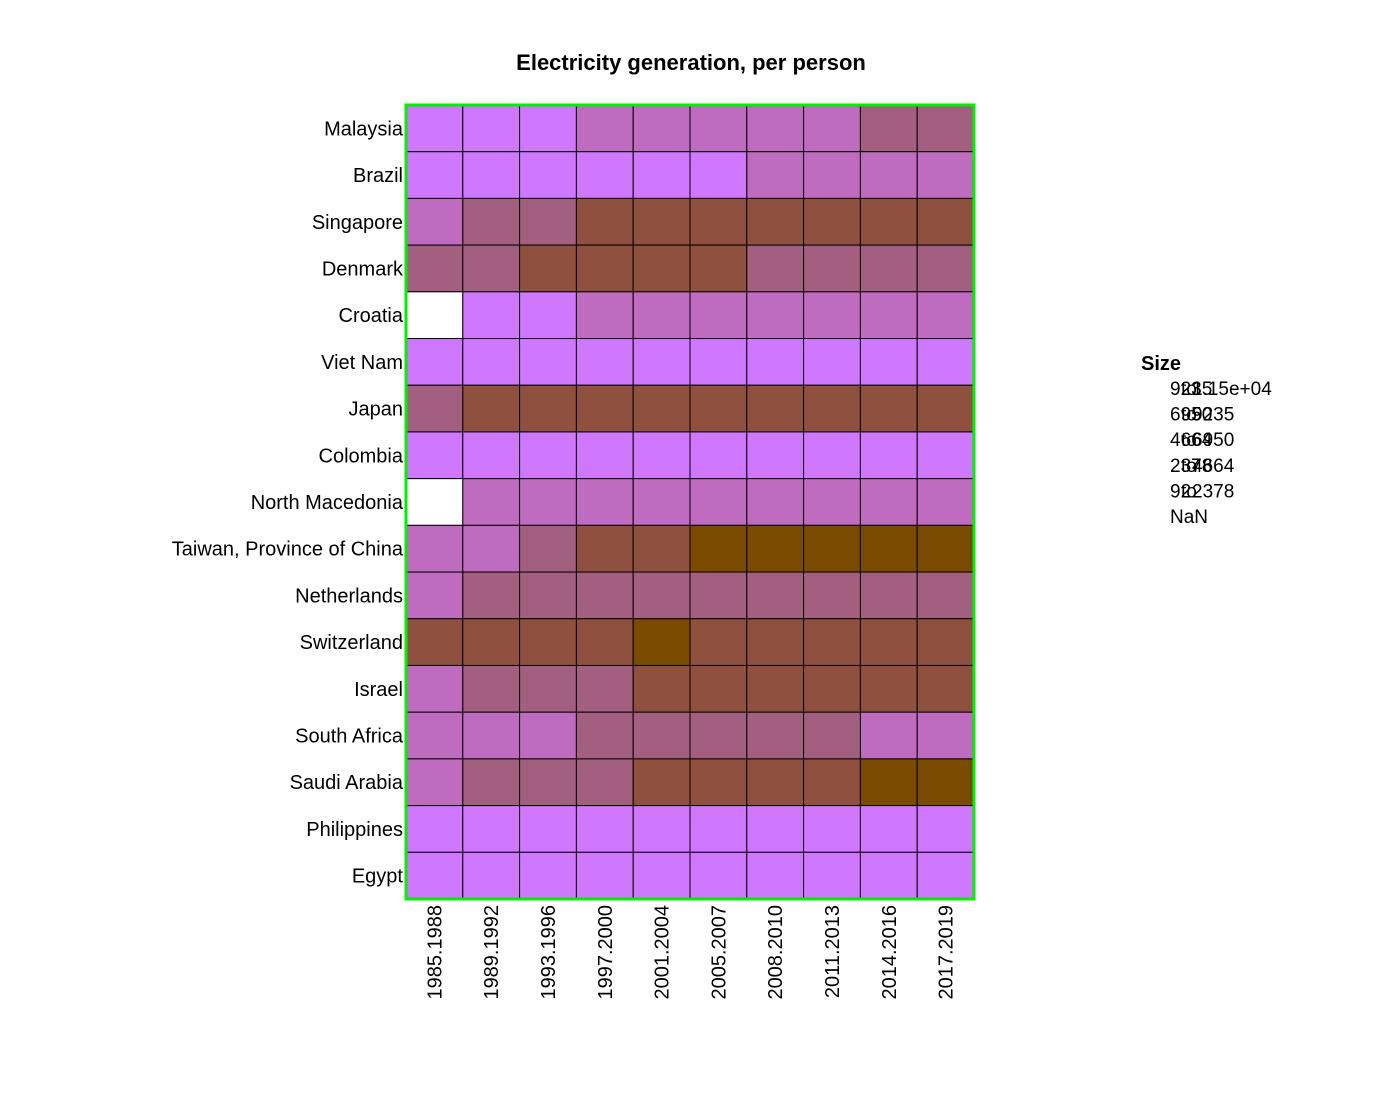  Describe the element at coordinates (435, 952) in the screenshot. I see `column-label-1985-1988: 1985.1988` at that location.